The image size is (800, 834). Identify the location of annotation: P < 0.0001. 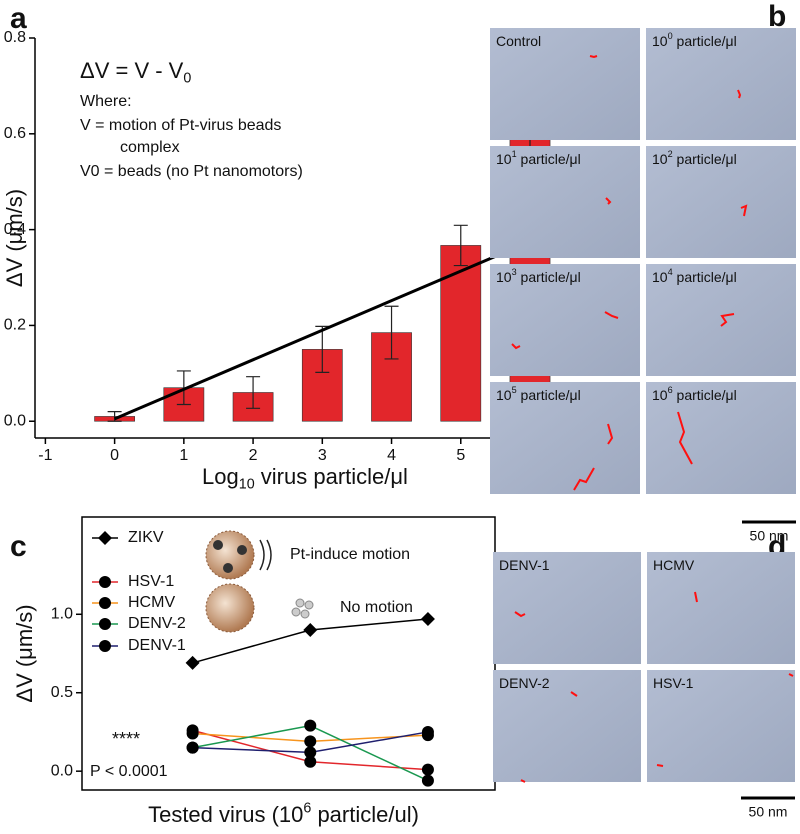
(129, 771).